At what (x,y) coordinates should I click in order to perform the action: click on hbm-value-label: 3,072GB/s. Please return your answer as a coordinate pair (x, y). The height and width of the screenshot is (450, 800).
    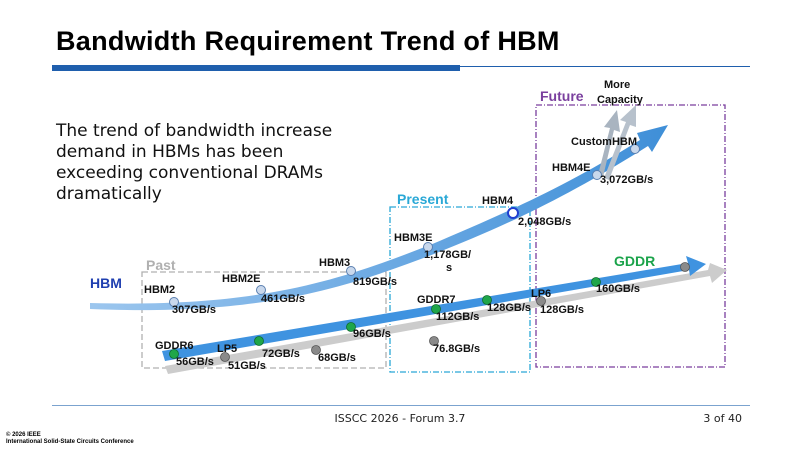
    Looking at the image, I should click on (626, 180).